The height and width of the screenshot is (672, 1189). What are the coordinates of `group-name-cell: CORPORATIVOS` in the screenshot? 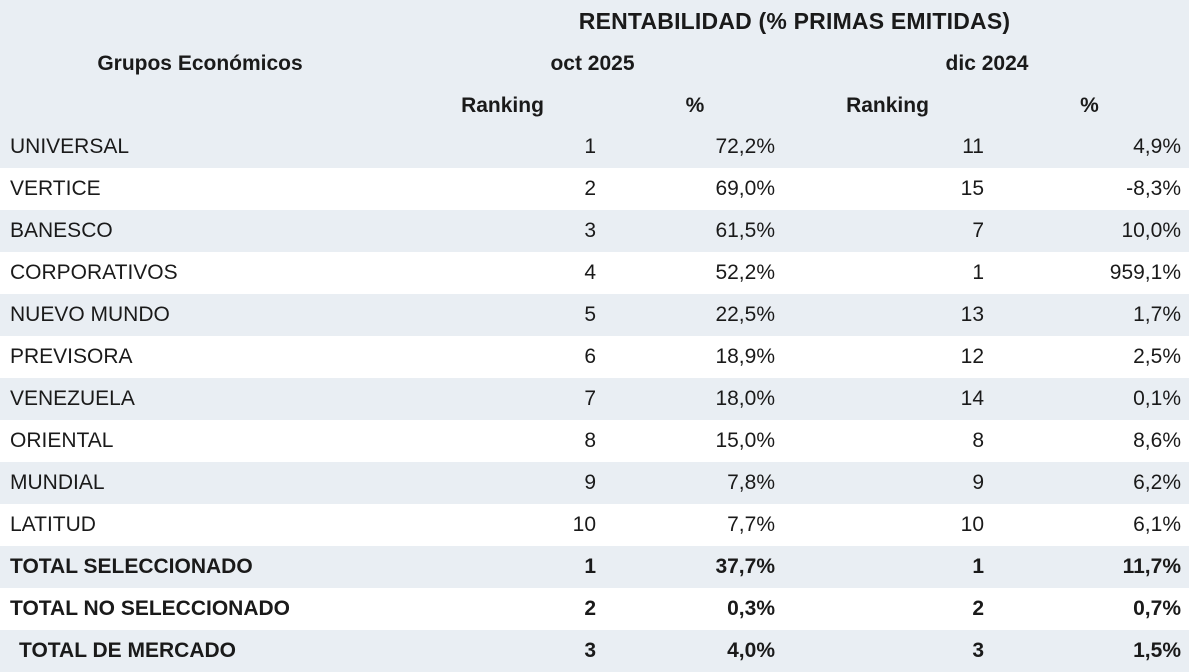 It's located at (94, 272).